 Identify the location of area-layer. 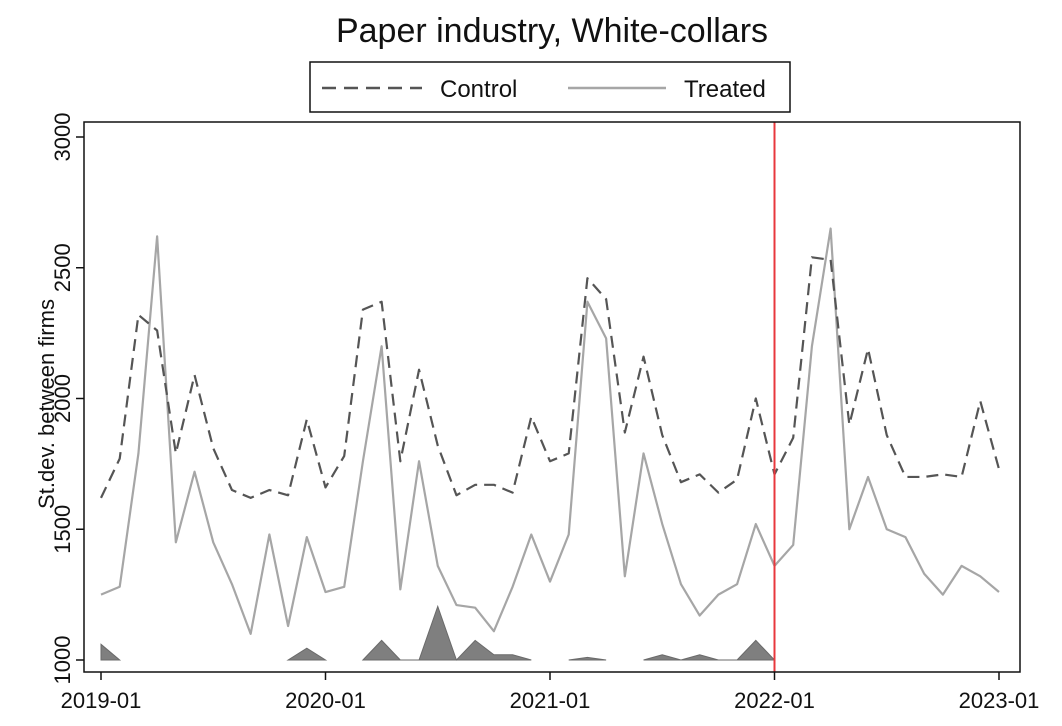
(438, 632).